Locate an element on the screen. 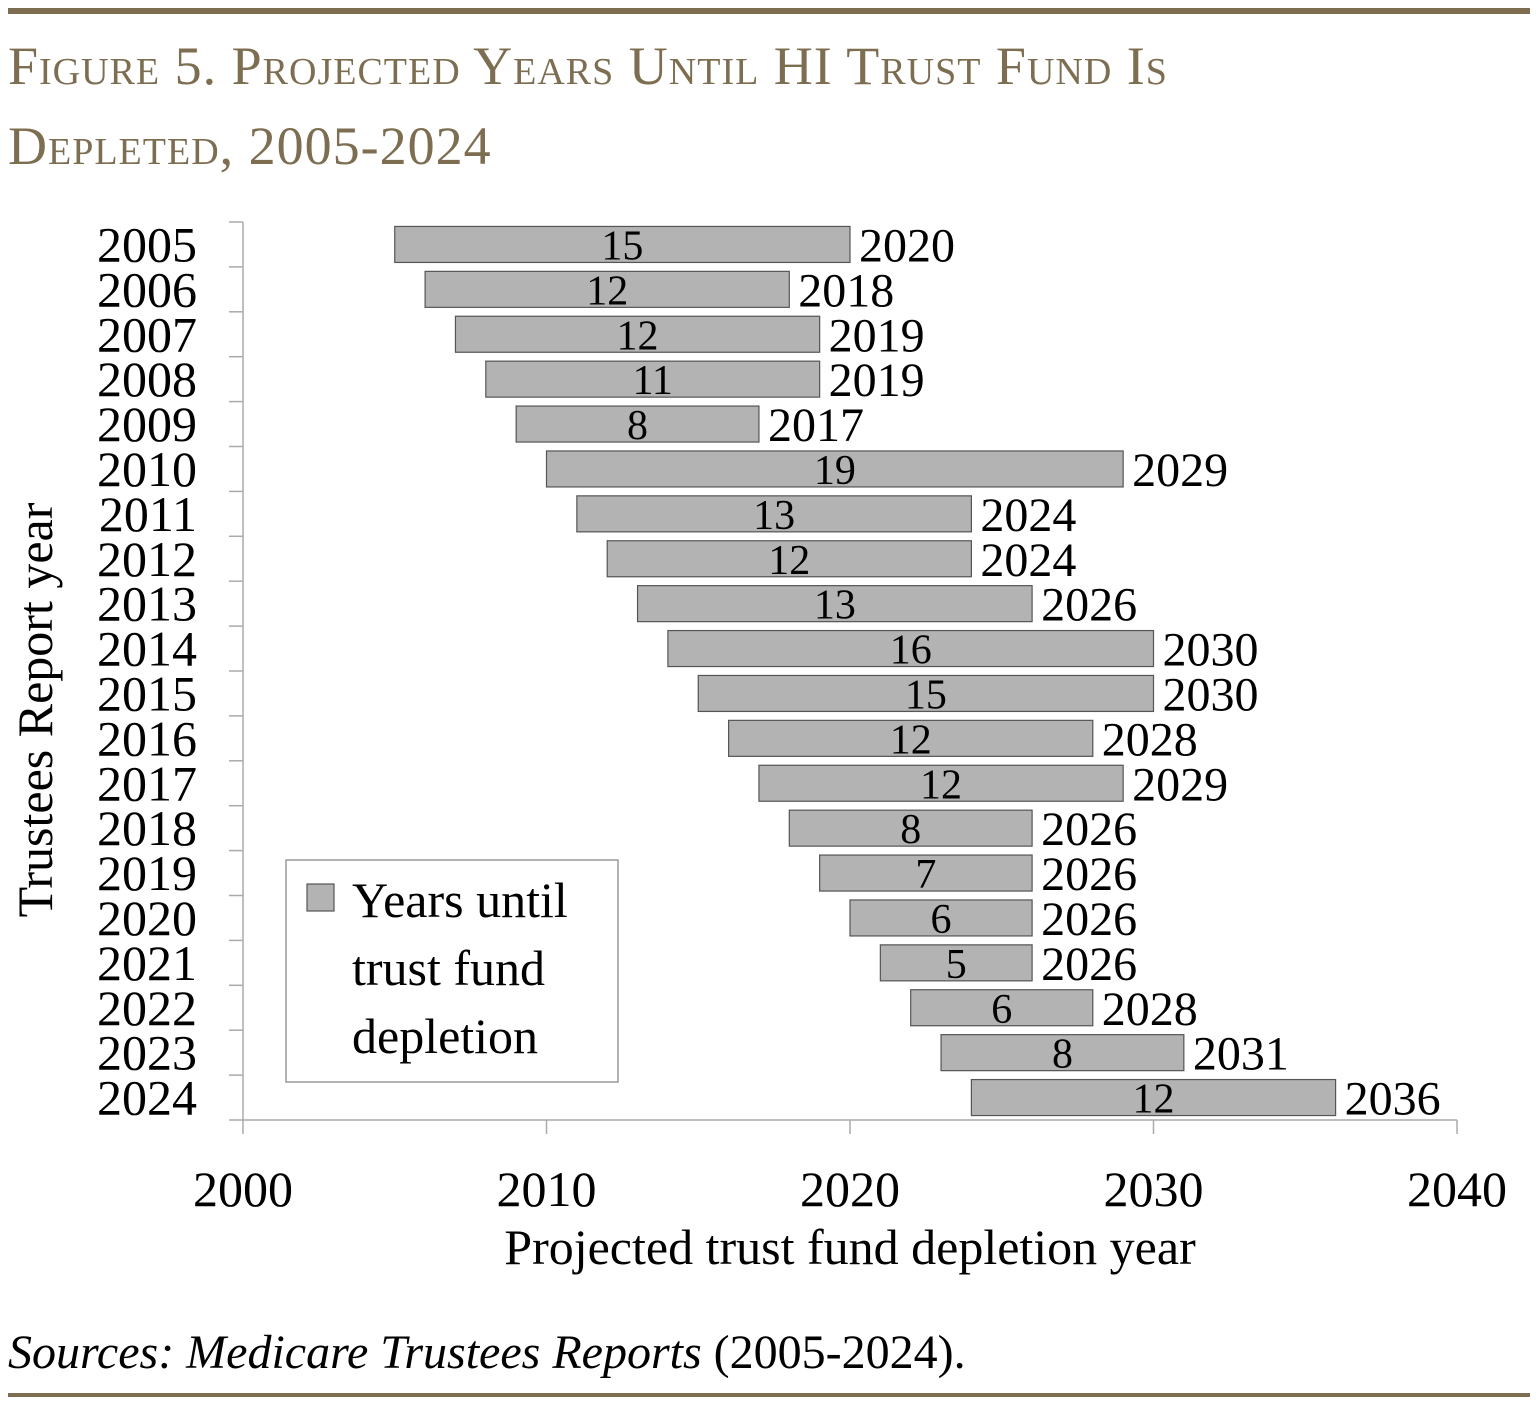 The height and width of the screenshot is (1411, 1536). legend-box is located at coordinates (452, 971).